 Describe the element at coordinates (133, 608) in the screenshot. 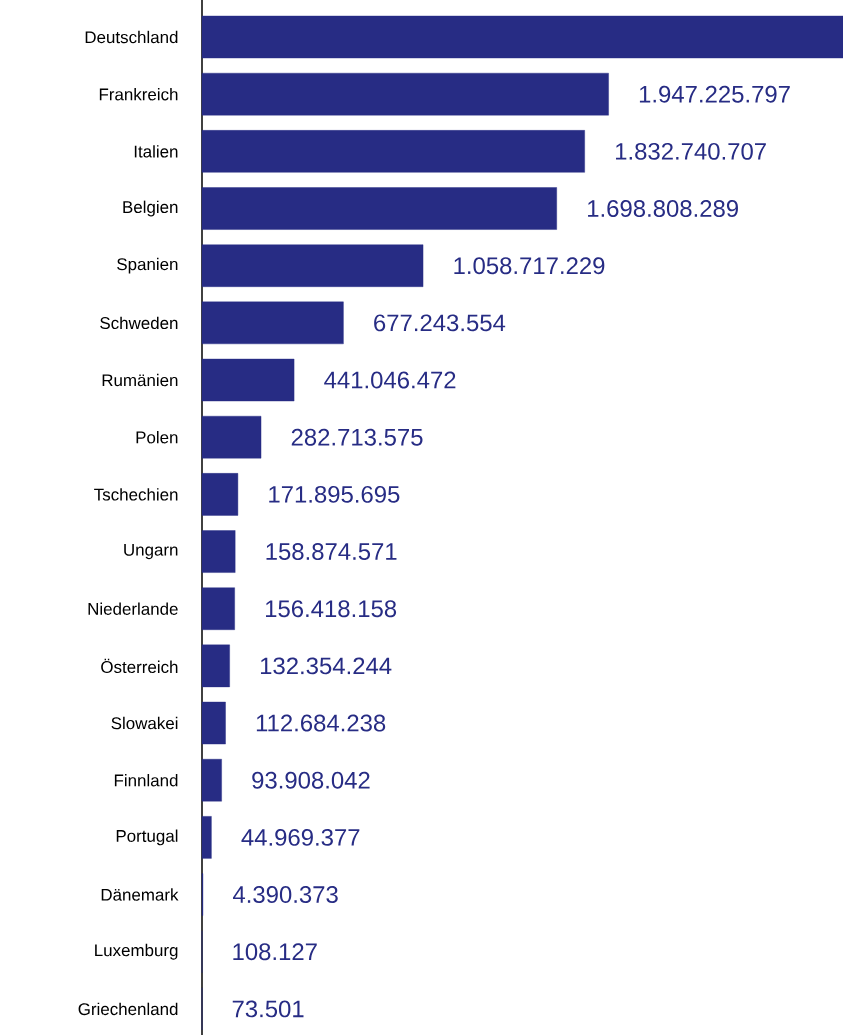

I see `y-tick-label: Niederlande` at that location.